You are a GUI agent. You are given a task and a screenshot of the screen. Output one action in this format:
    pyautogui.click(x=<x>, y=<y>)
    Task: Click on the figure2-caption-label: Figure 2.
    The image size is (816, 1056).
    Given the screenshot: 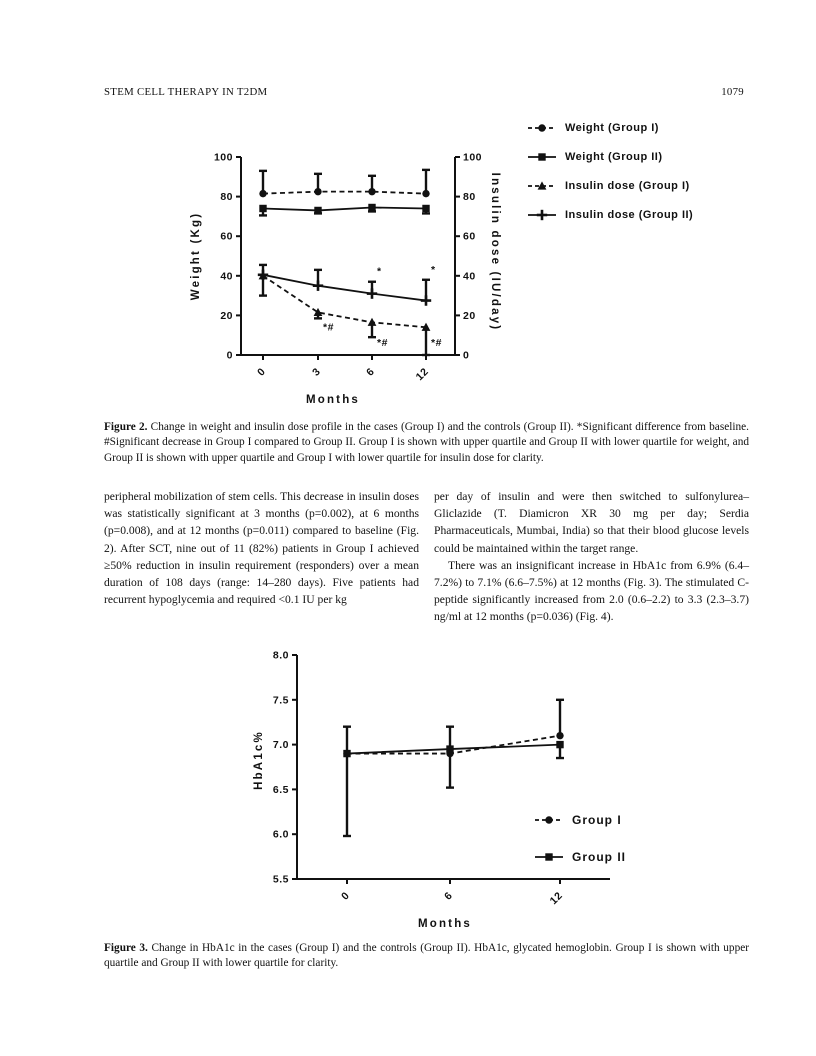 What is the action you would take?
    pyautogui.click(x=126, y=427)
    